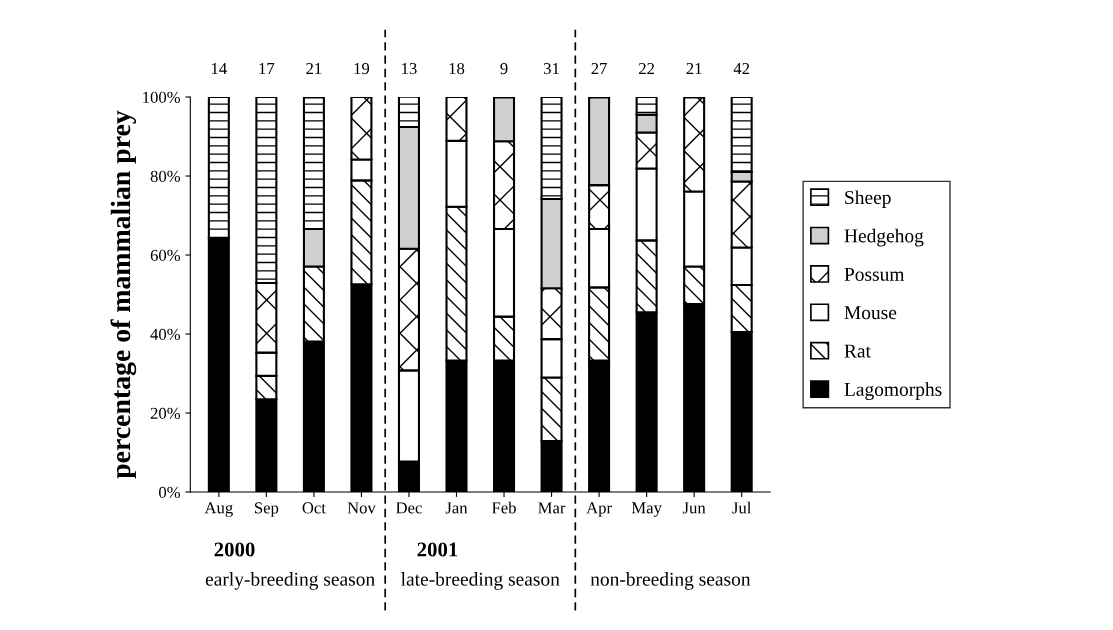 The width and height of the screenshot is (1113, 630). What do you see at coordinates (267, 69) in the screenshot?
I see `annotation: 17` at bounding box center [267, 69].